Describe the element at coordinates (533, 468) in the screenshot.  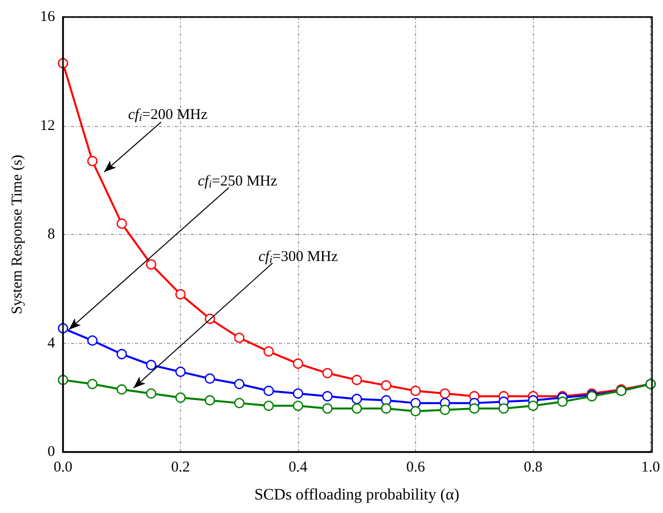
I see `x-tick-label: 0.8` at that location.